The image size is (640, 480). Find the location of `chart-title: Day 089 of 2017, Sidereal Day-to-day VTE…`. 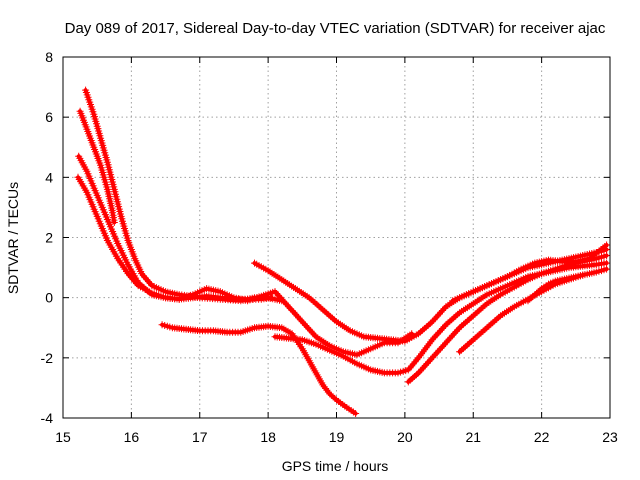

chart-title: Day 089 of 2017, Sidereal Day-to-day VTE… is located at coordinates (335, 28).